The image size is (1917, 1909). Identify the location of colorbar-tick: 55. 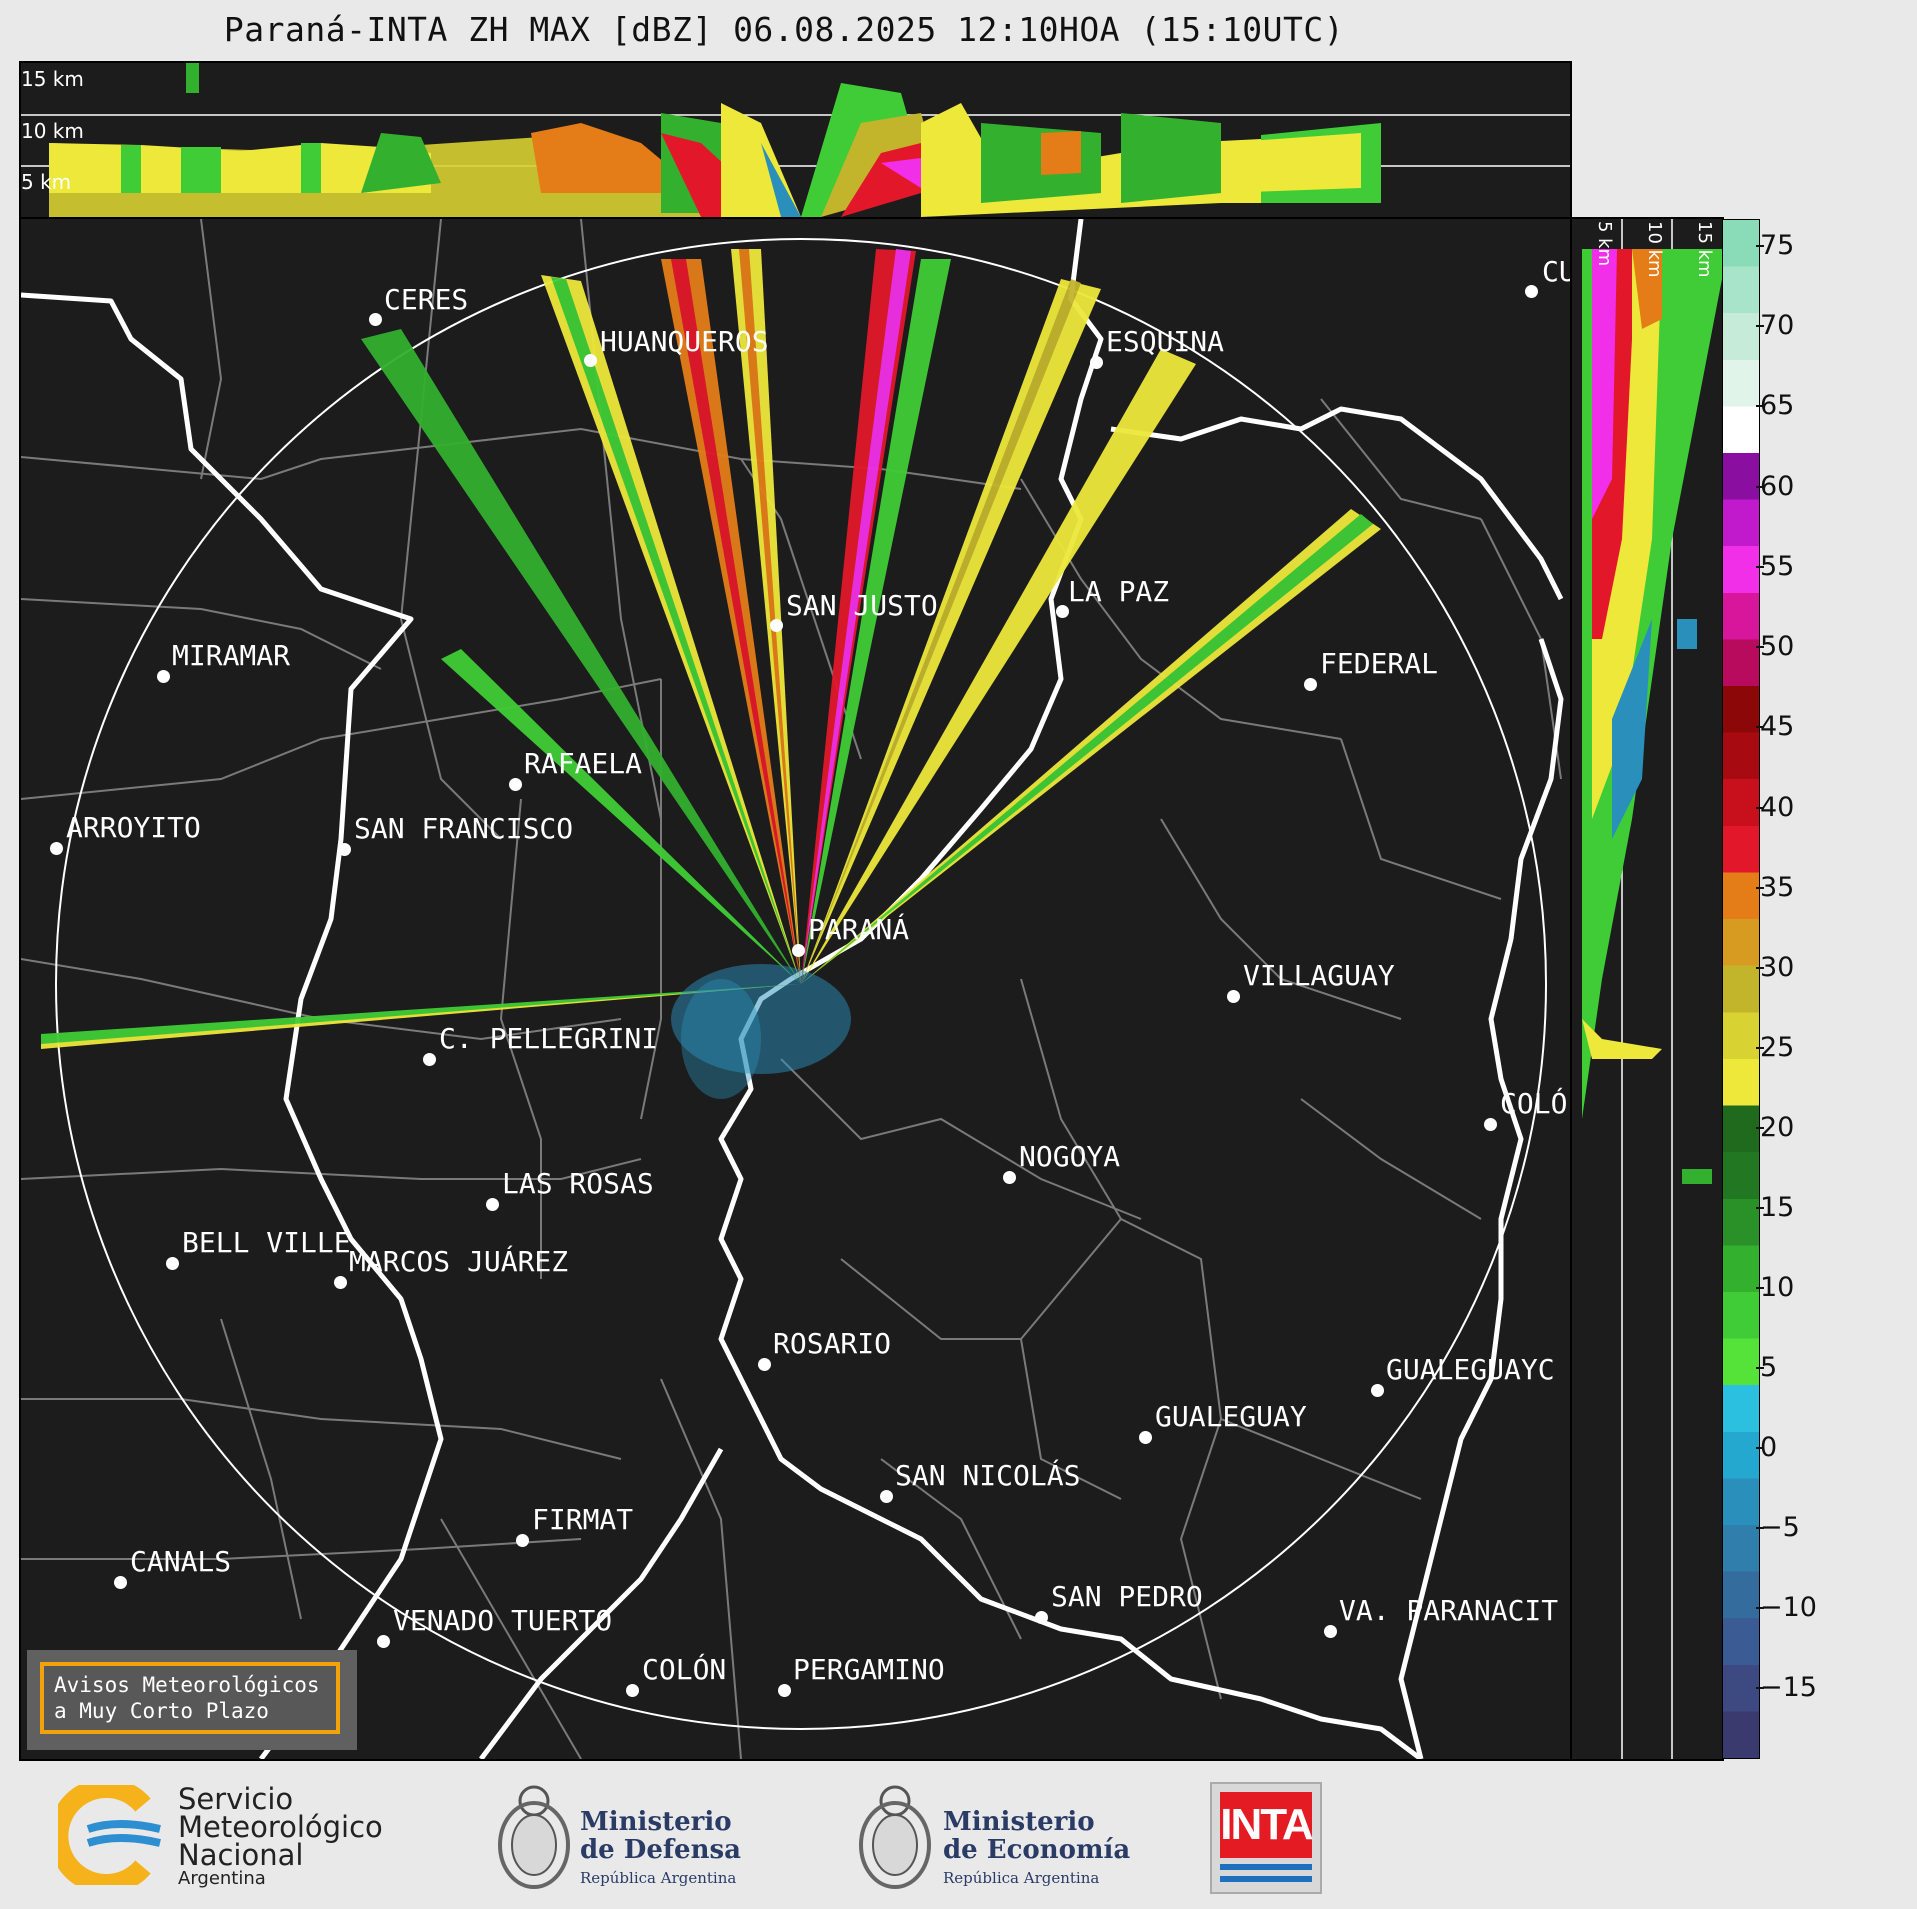
(1775, 566).